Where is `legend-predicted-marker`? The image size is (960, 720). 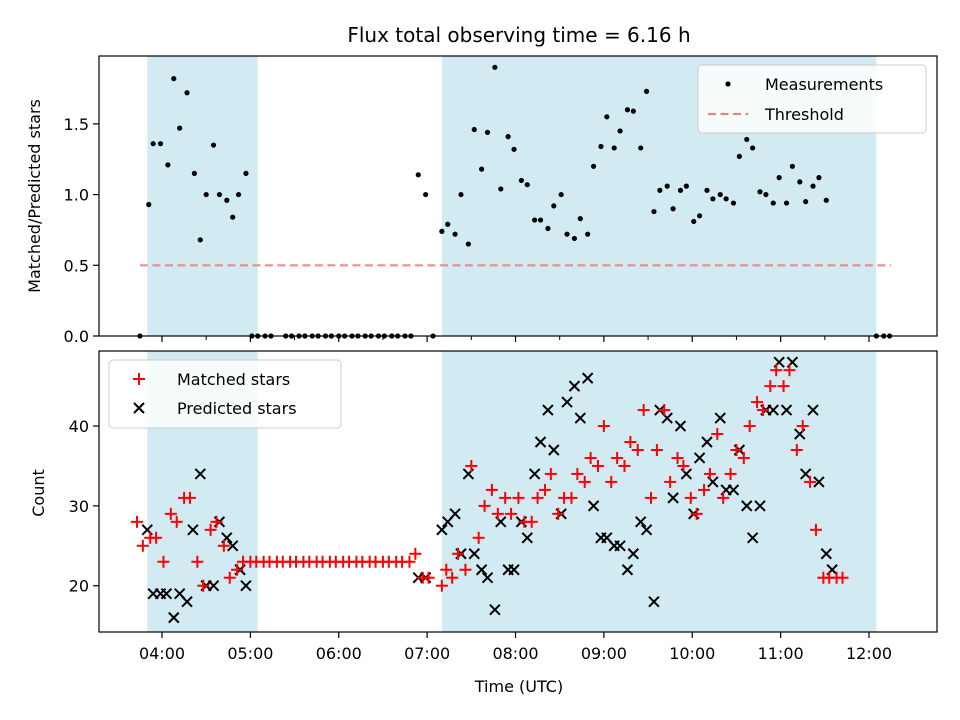 legend-predicted-marker is located at coordinates (139, 408).